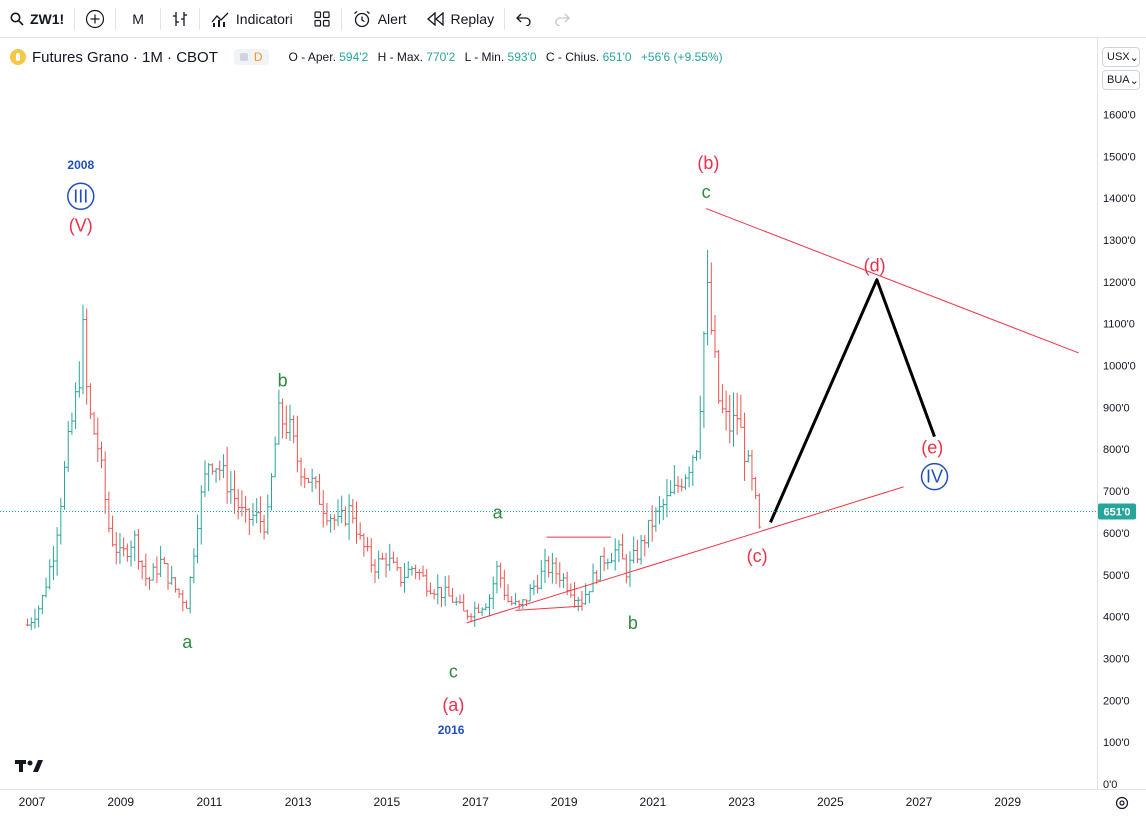  I want to click on wave-label: 2008, so click(80, 165).